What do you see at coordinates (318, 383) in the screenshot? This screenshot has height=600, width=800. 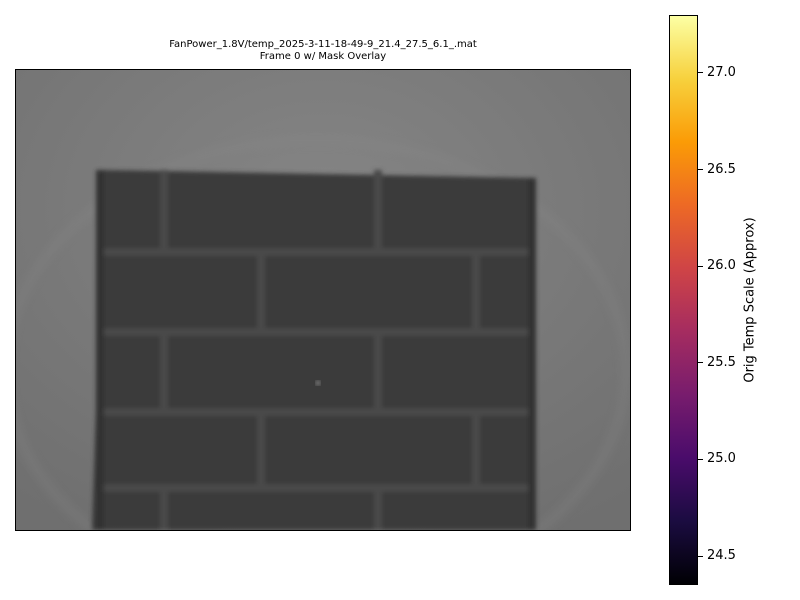 I see `hot-spot` at bounding box center [318, 383].